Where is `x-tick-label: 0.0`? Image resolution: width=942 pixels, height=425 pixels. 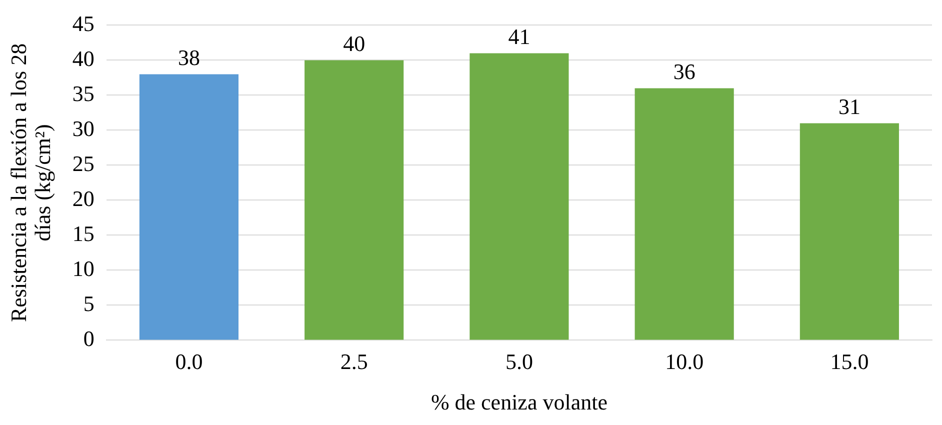
x-tick-label: 0.0 is located at coordinates (189, 361).